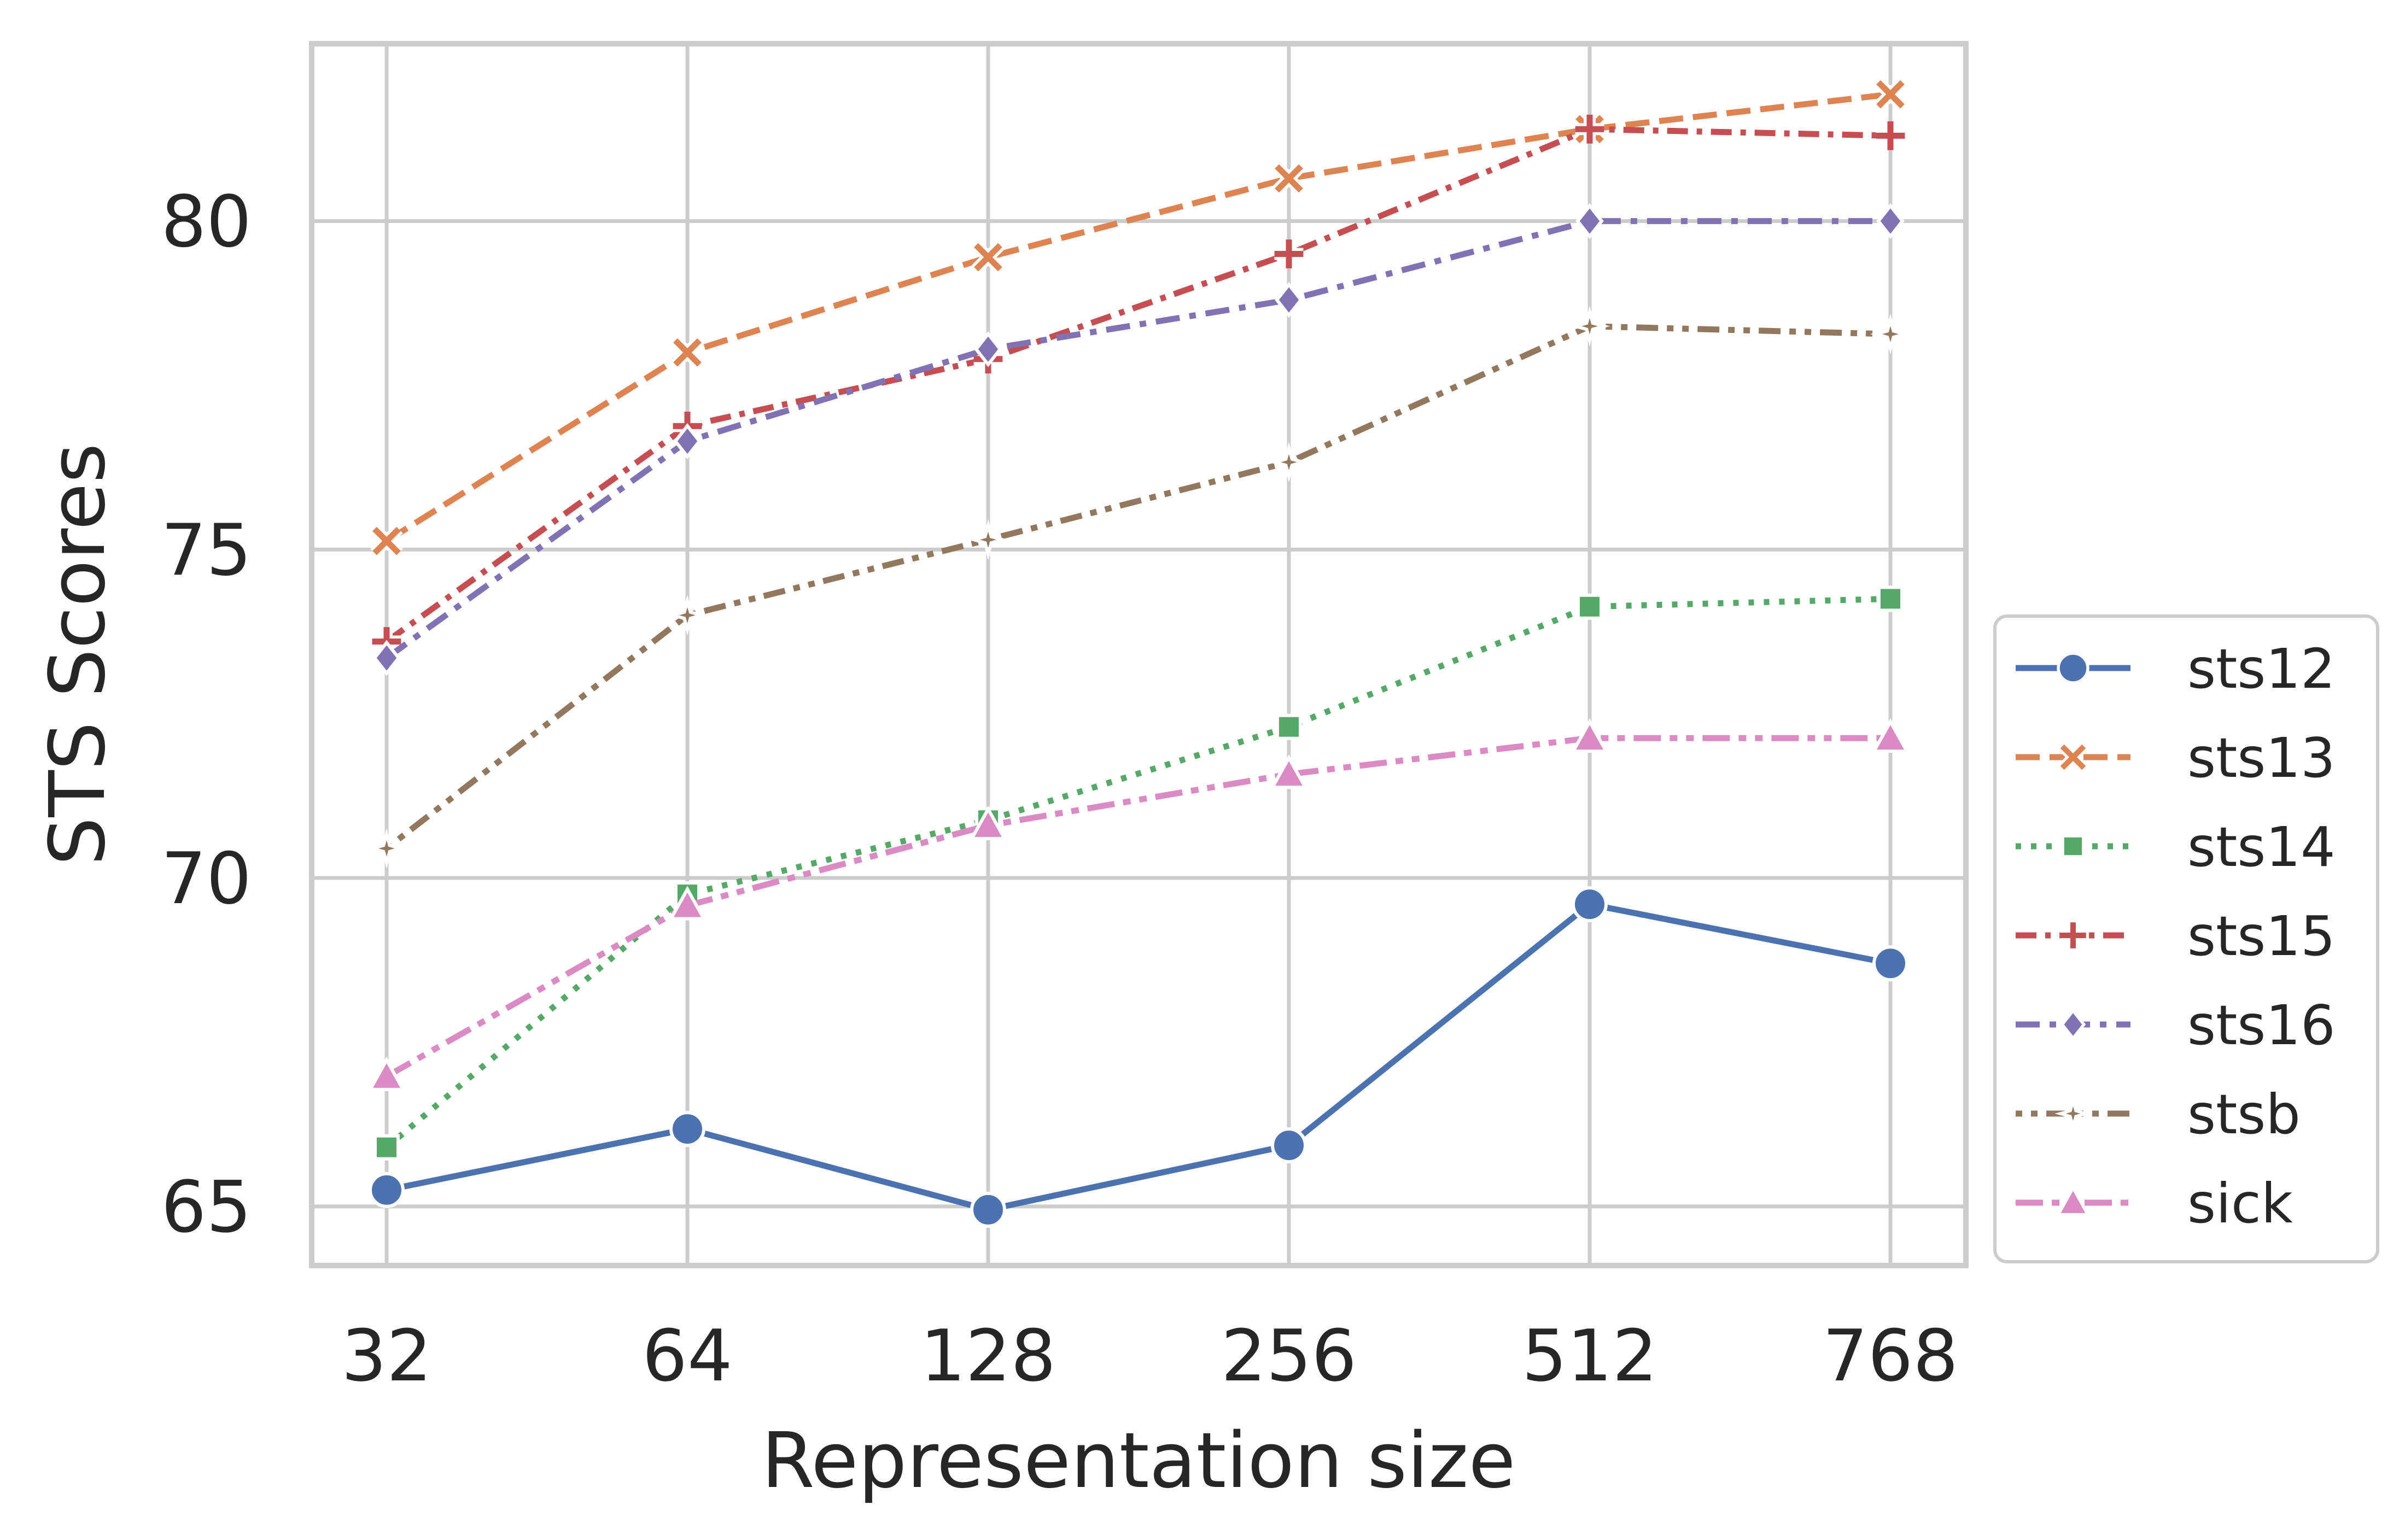 The width and height of the screenshot is (2405, 1540). Describe the element at coordinates (2240, 1203) in the screenshot. I see `legend-label-sick: sick` at that location.